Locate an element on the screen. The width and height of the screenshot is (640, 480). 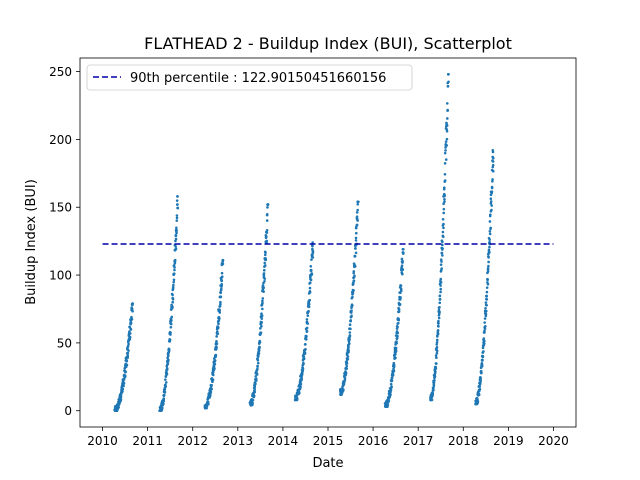
x-tick-label: 2014 is located at coordinates (283, 441).